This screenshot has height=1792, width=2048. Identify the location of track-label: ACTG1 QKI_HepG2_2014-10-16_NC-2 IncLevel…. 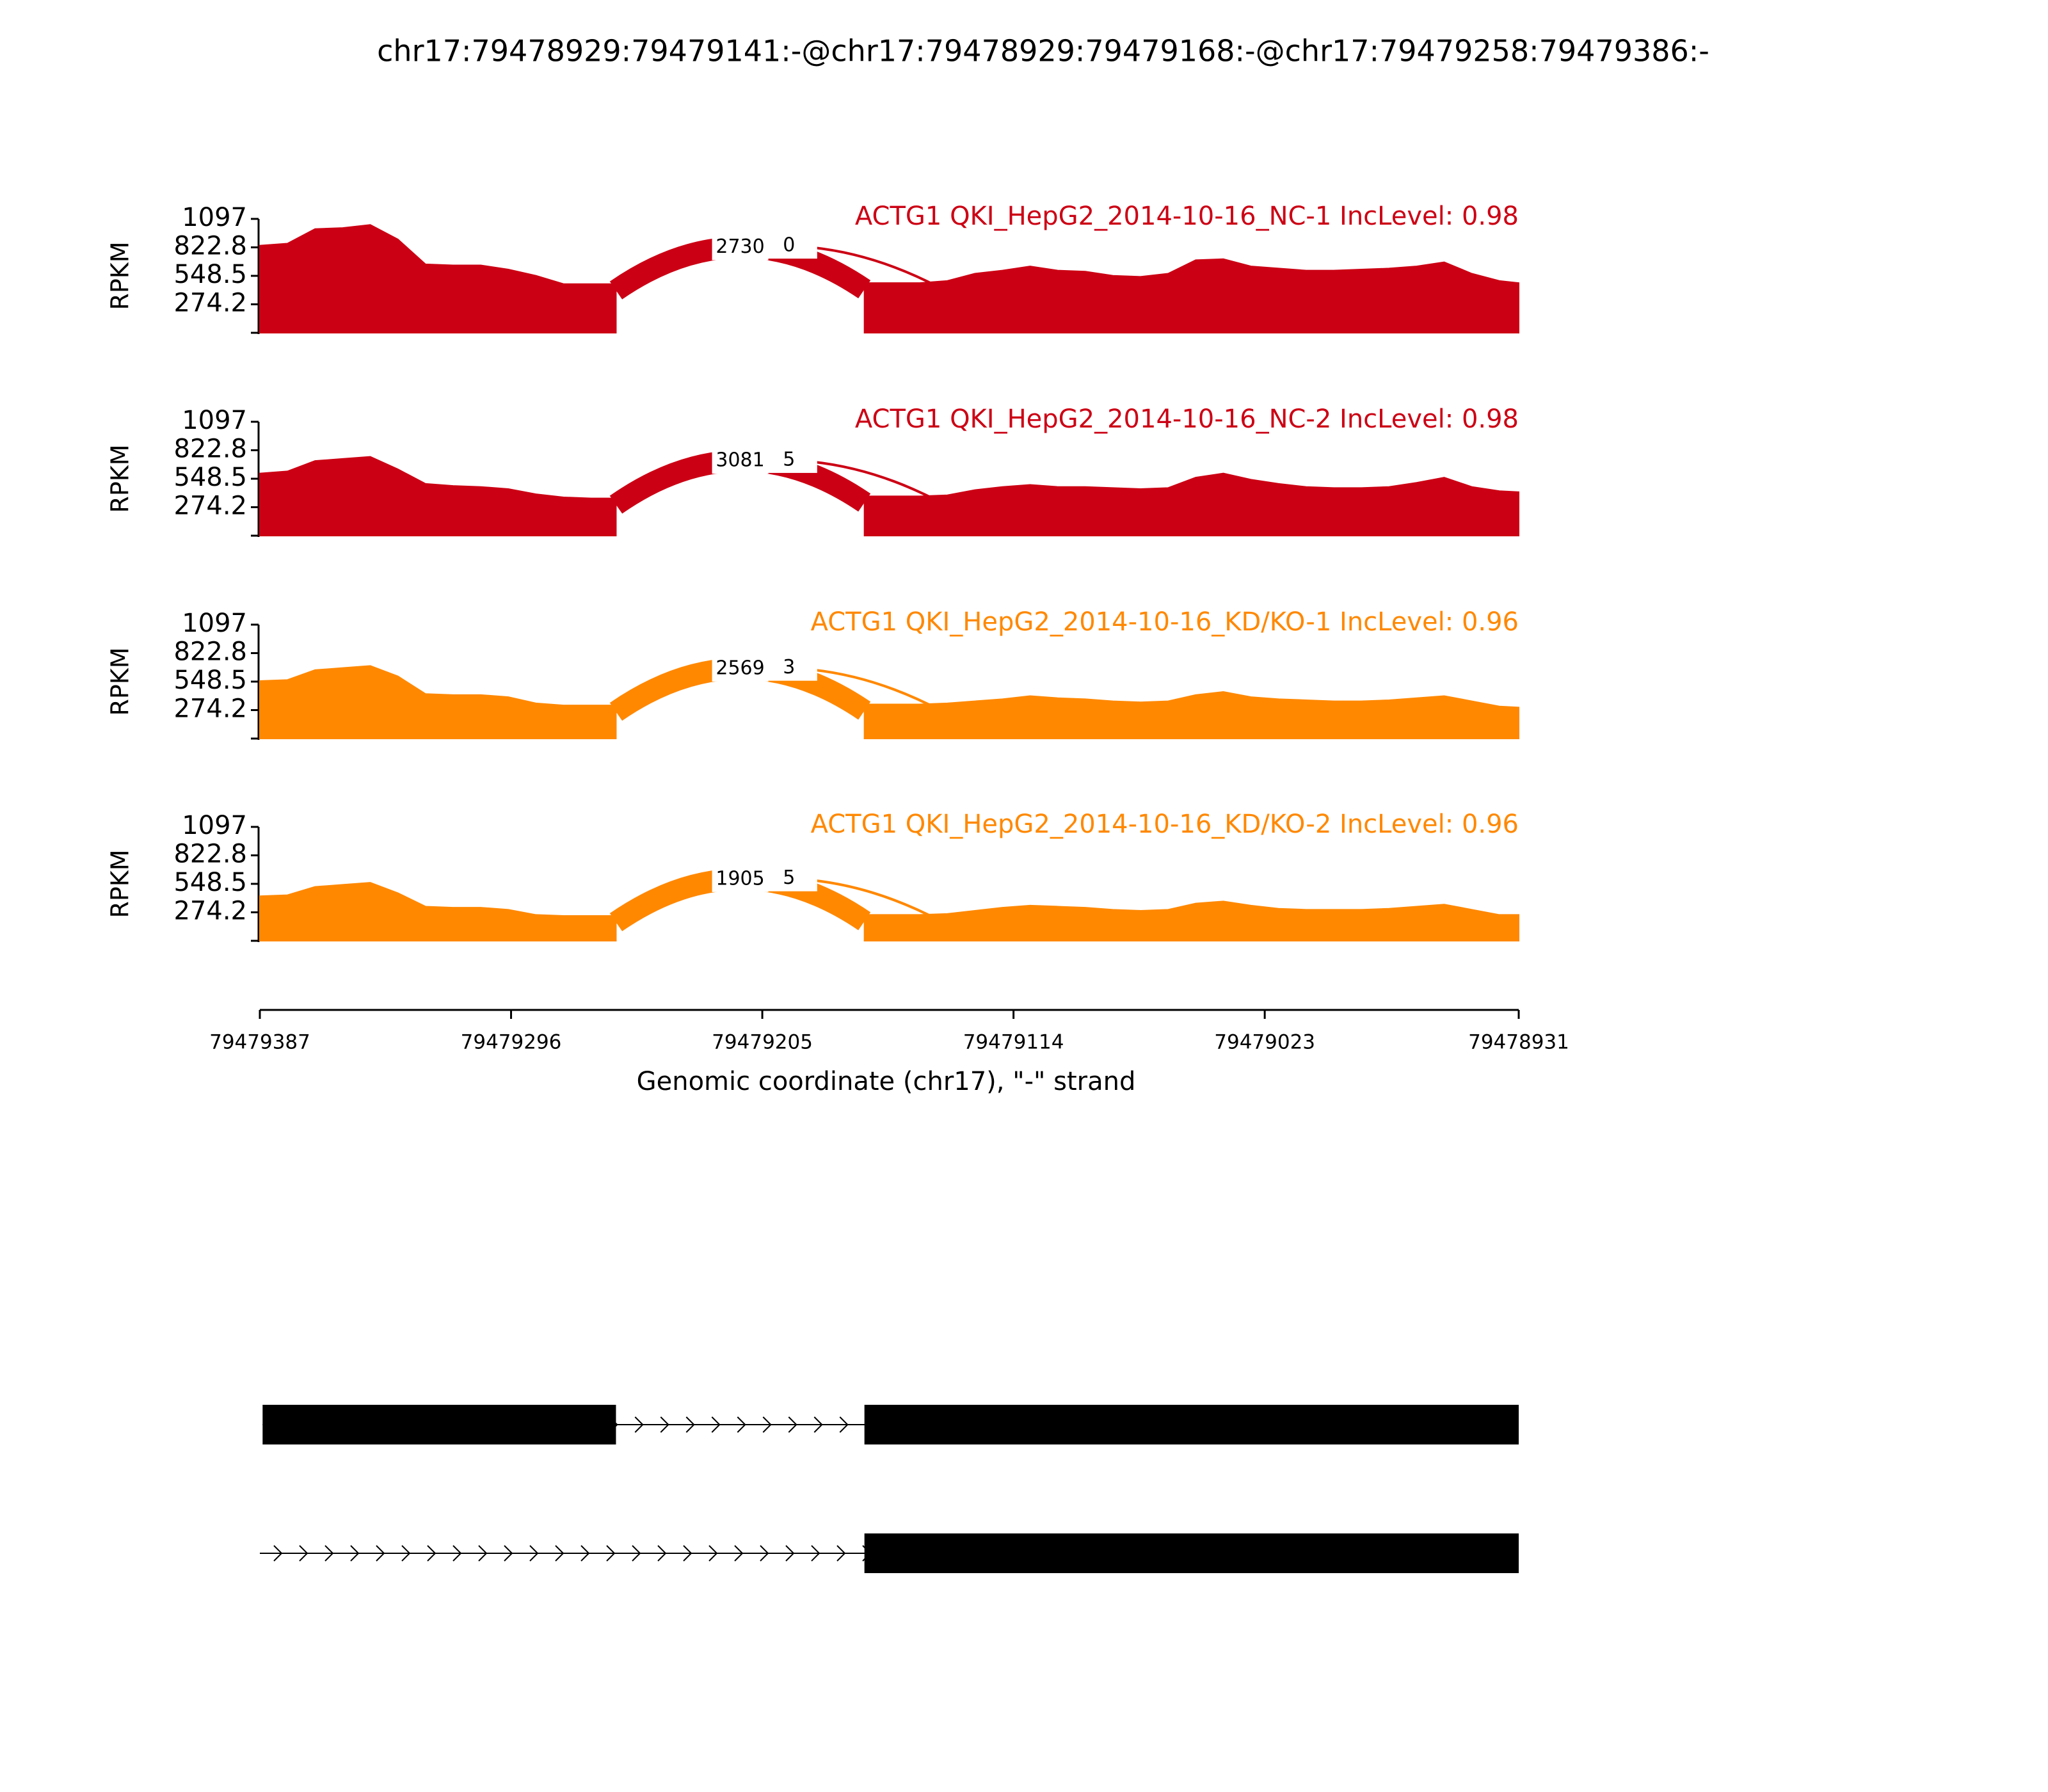
(1187, 419).